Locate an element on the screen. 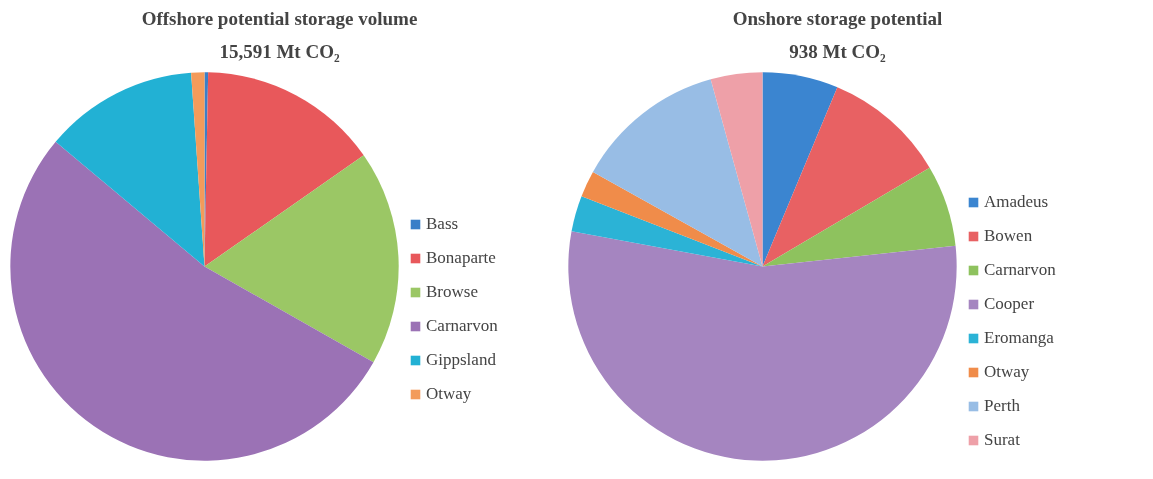 This screenshot has width=1153, height=479. legend-label: Bowen is located at coordinates (1008, 236).